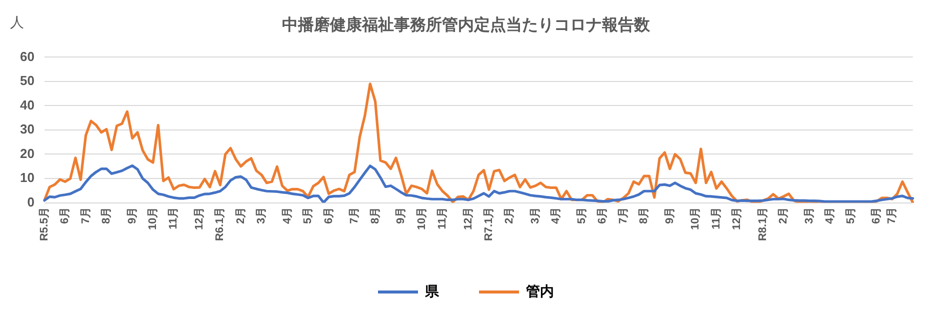 This screenshot has width=930, height=309. What do you see at coordinates (27, 153) in the screenshot?
I see `y-tick-label: 20` at bounding box center [27, 153].